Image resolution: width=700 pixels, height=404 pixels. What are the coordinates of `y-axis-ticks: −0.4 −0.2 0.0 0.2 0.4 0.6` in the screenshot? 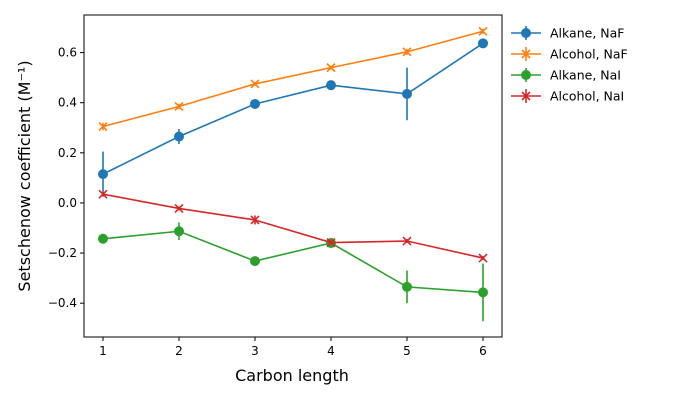 It's located at (66, 178).